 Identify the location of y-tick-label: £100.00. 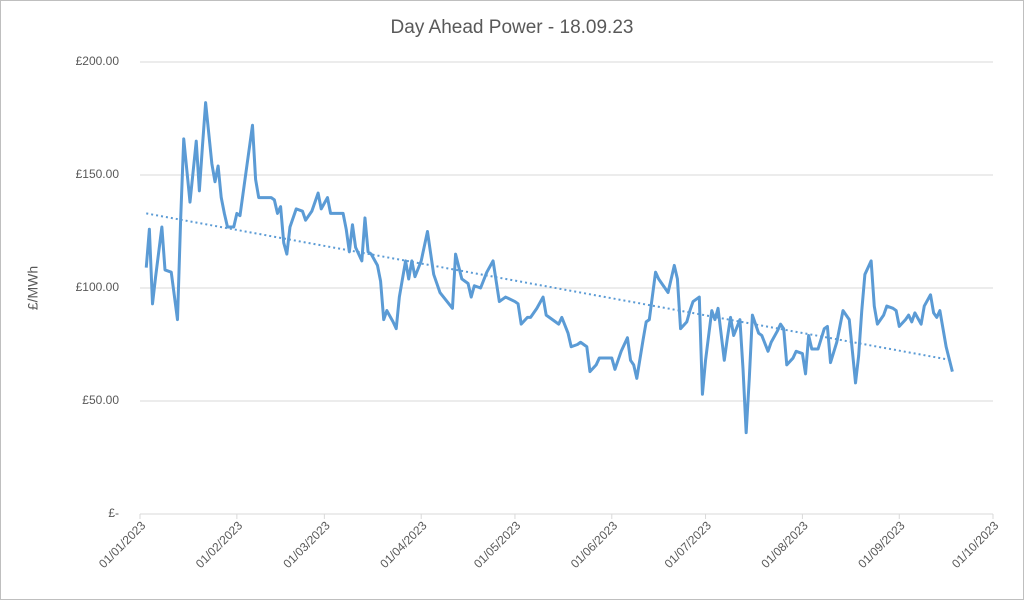
(98, 287).